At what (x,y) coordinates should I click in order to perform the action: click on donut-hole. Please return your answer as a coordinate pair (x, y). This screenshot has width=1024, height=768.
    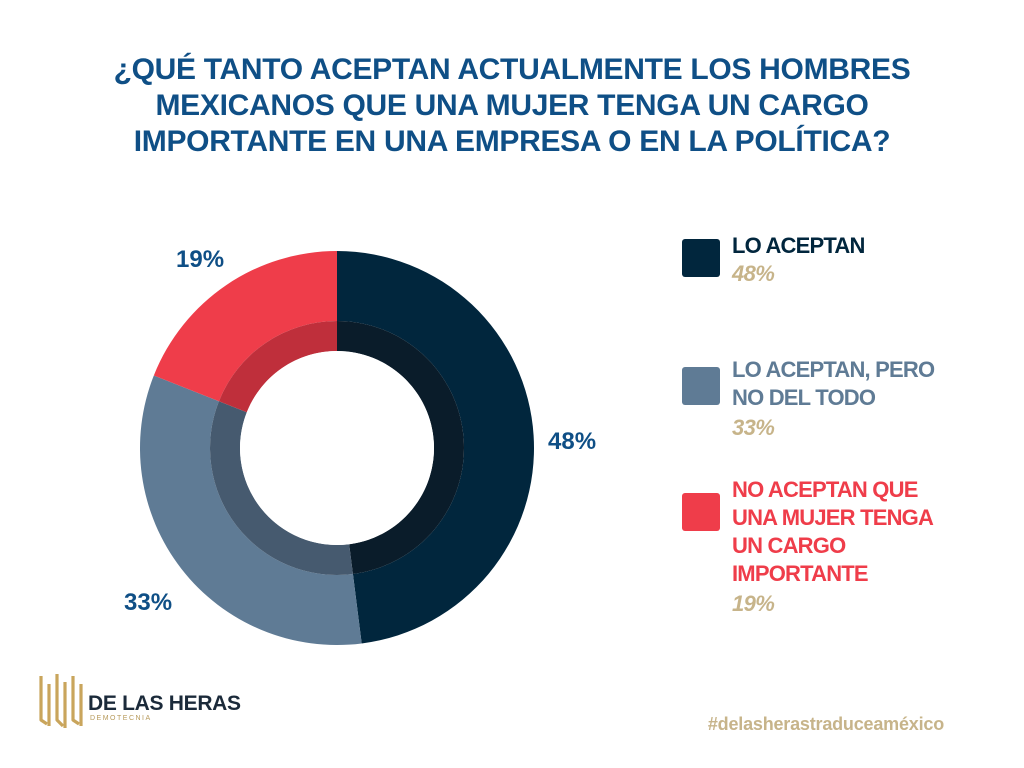
    Looking at the image, I should click on (337, 448).